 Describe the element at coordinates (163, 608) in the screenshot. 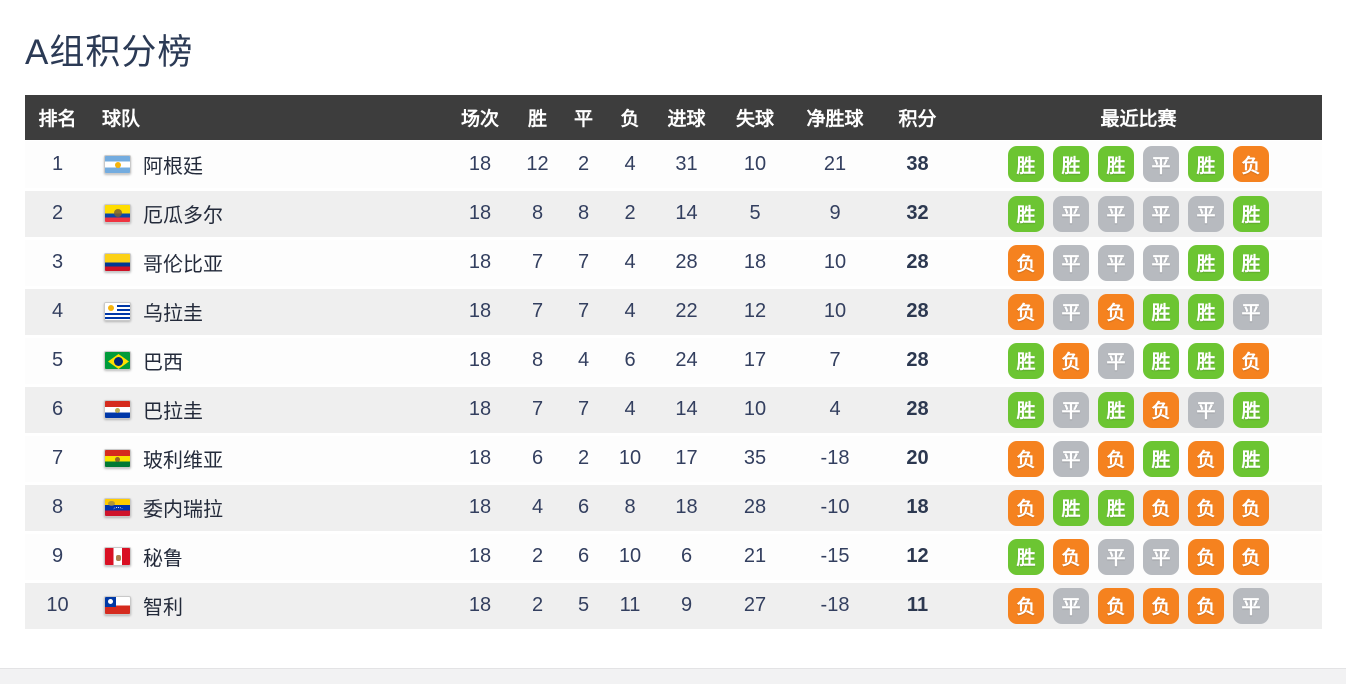

I see `team-name: 智利` at that location.